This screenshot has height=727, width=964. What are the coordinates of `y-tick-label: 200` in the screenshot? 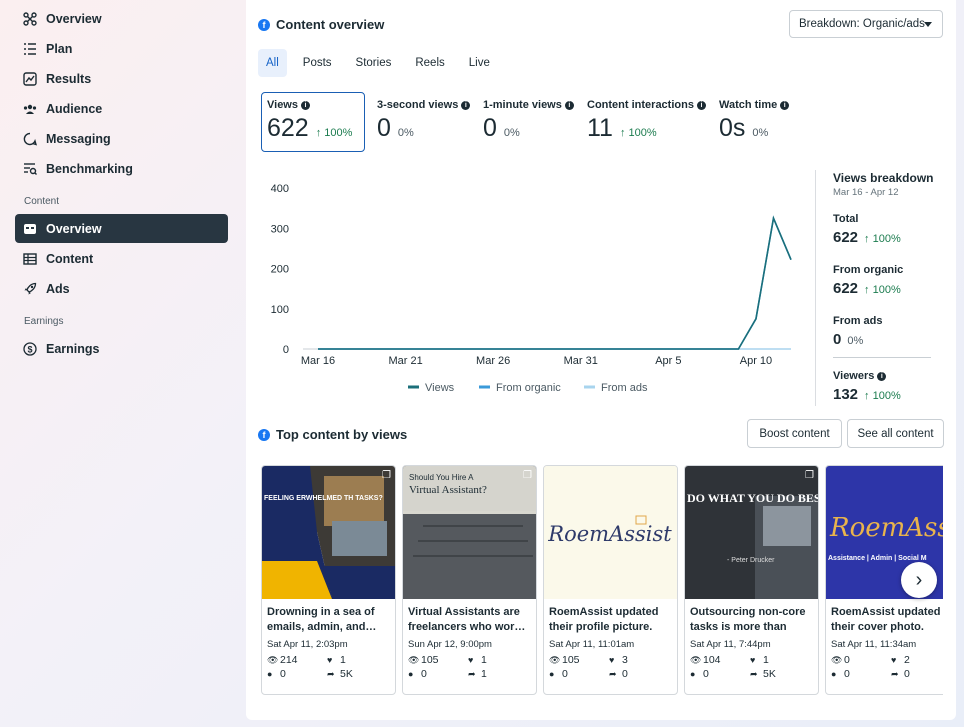 It's located at (280, 270).